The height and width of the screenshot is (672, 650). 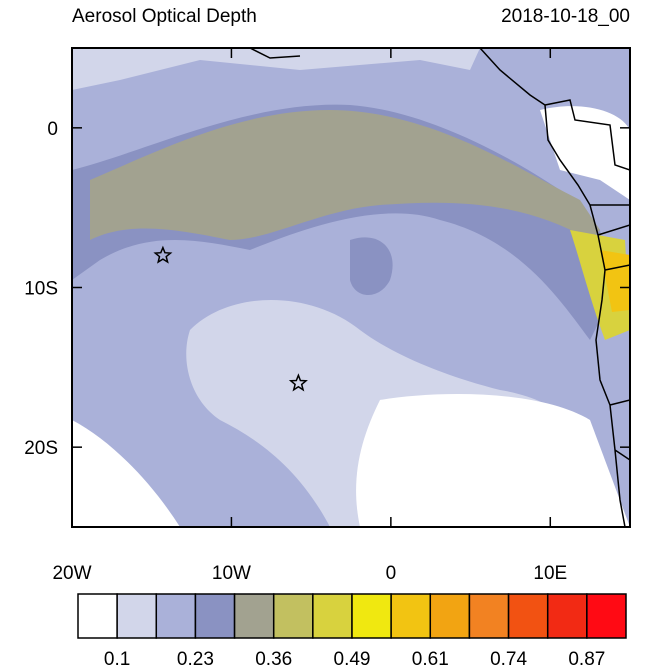 What do you see at coordinates (615, 281) in the screenshot?
I see `field-orange` at bounding box center [615, 281].